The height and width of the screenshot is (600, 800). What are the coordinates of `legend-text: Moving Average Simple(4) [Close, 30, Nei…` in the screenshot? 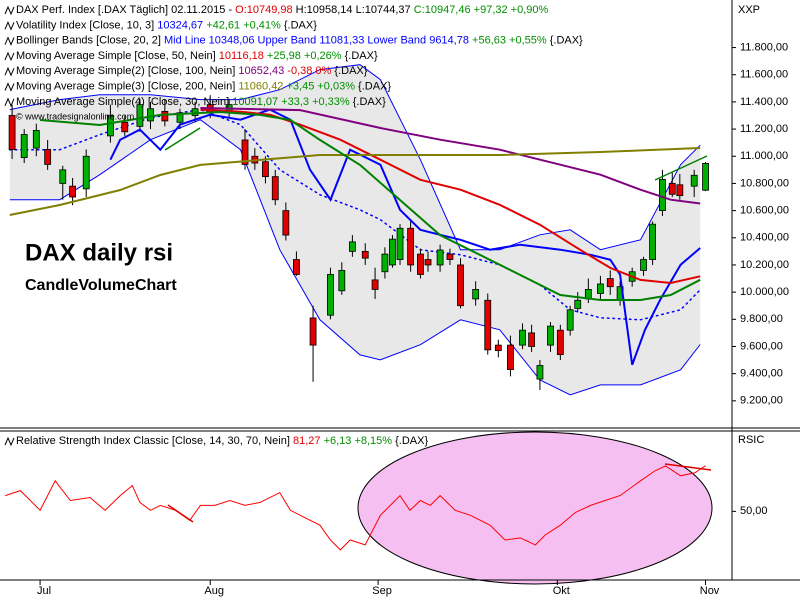 It's located at (124, 102).